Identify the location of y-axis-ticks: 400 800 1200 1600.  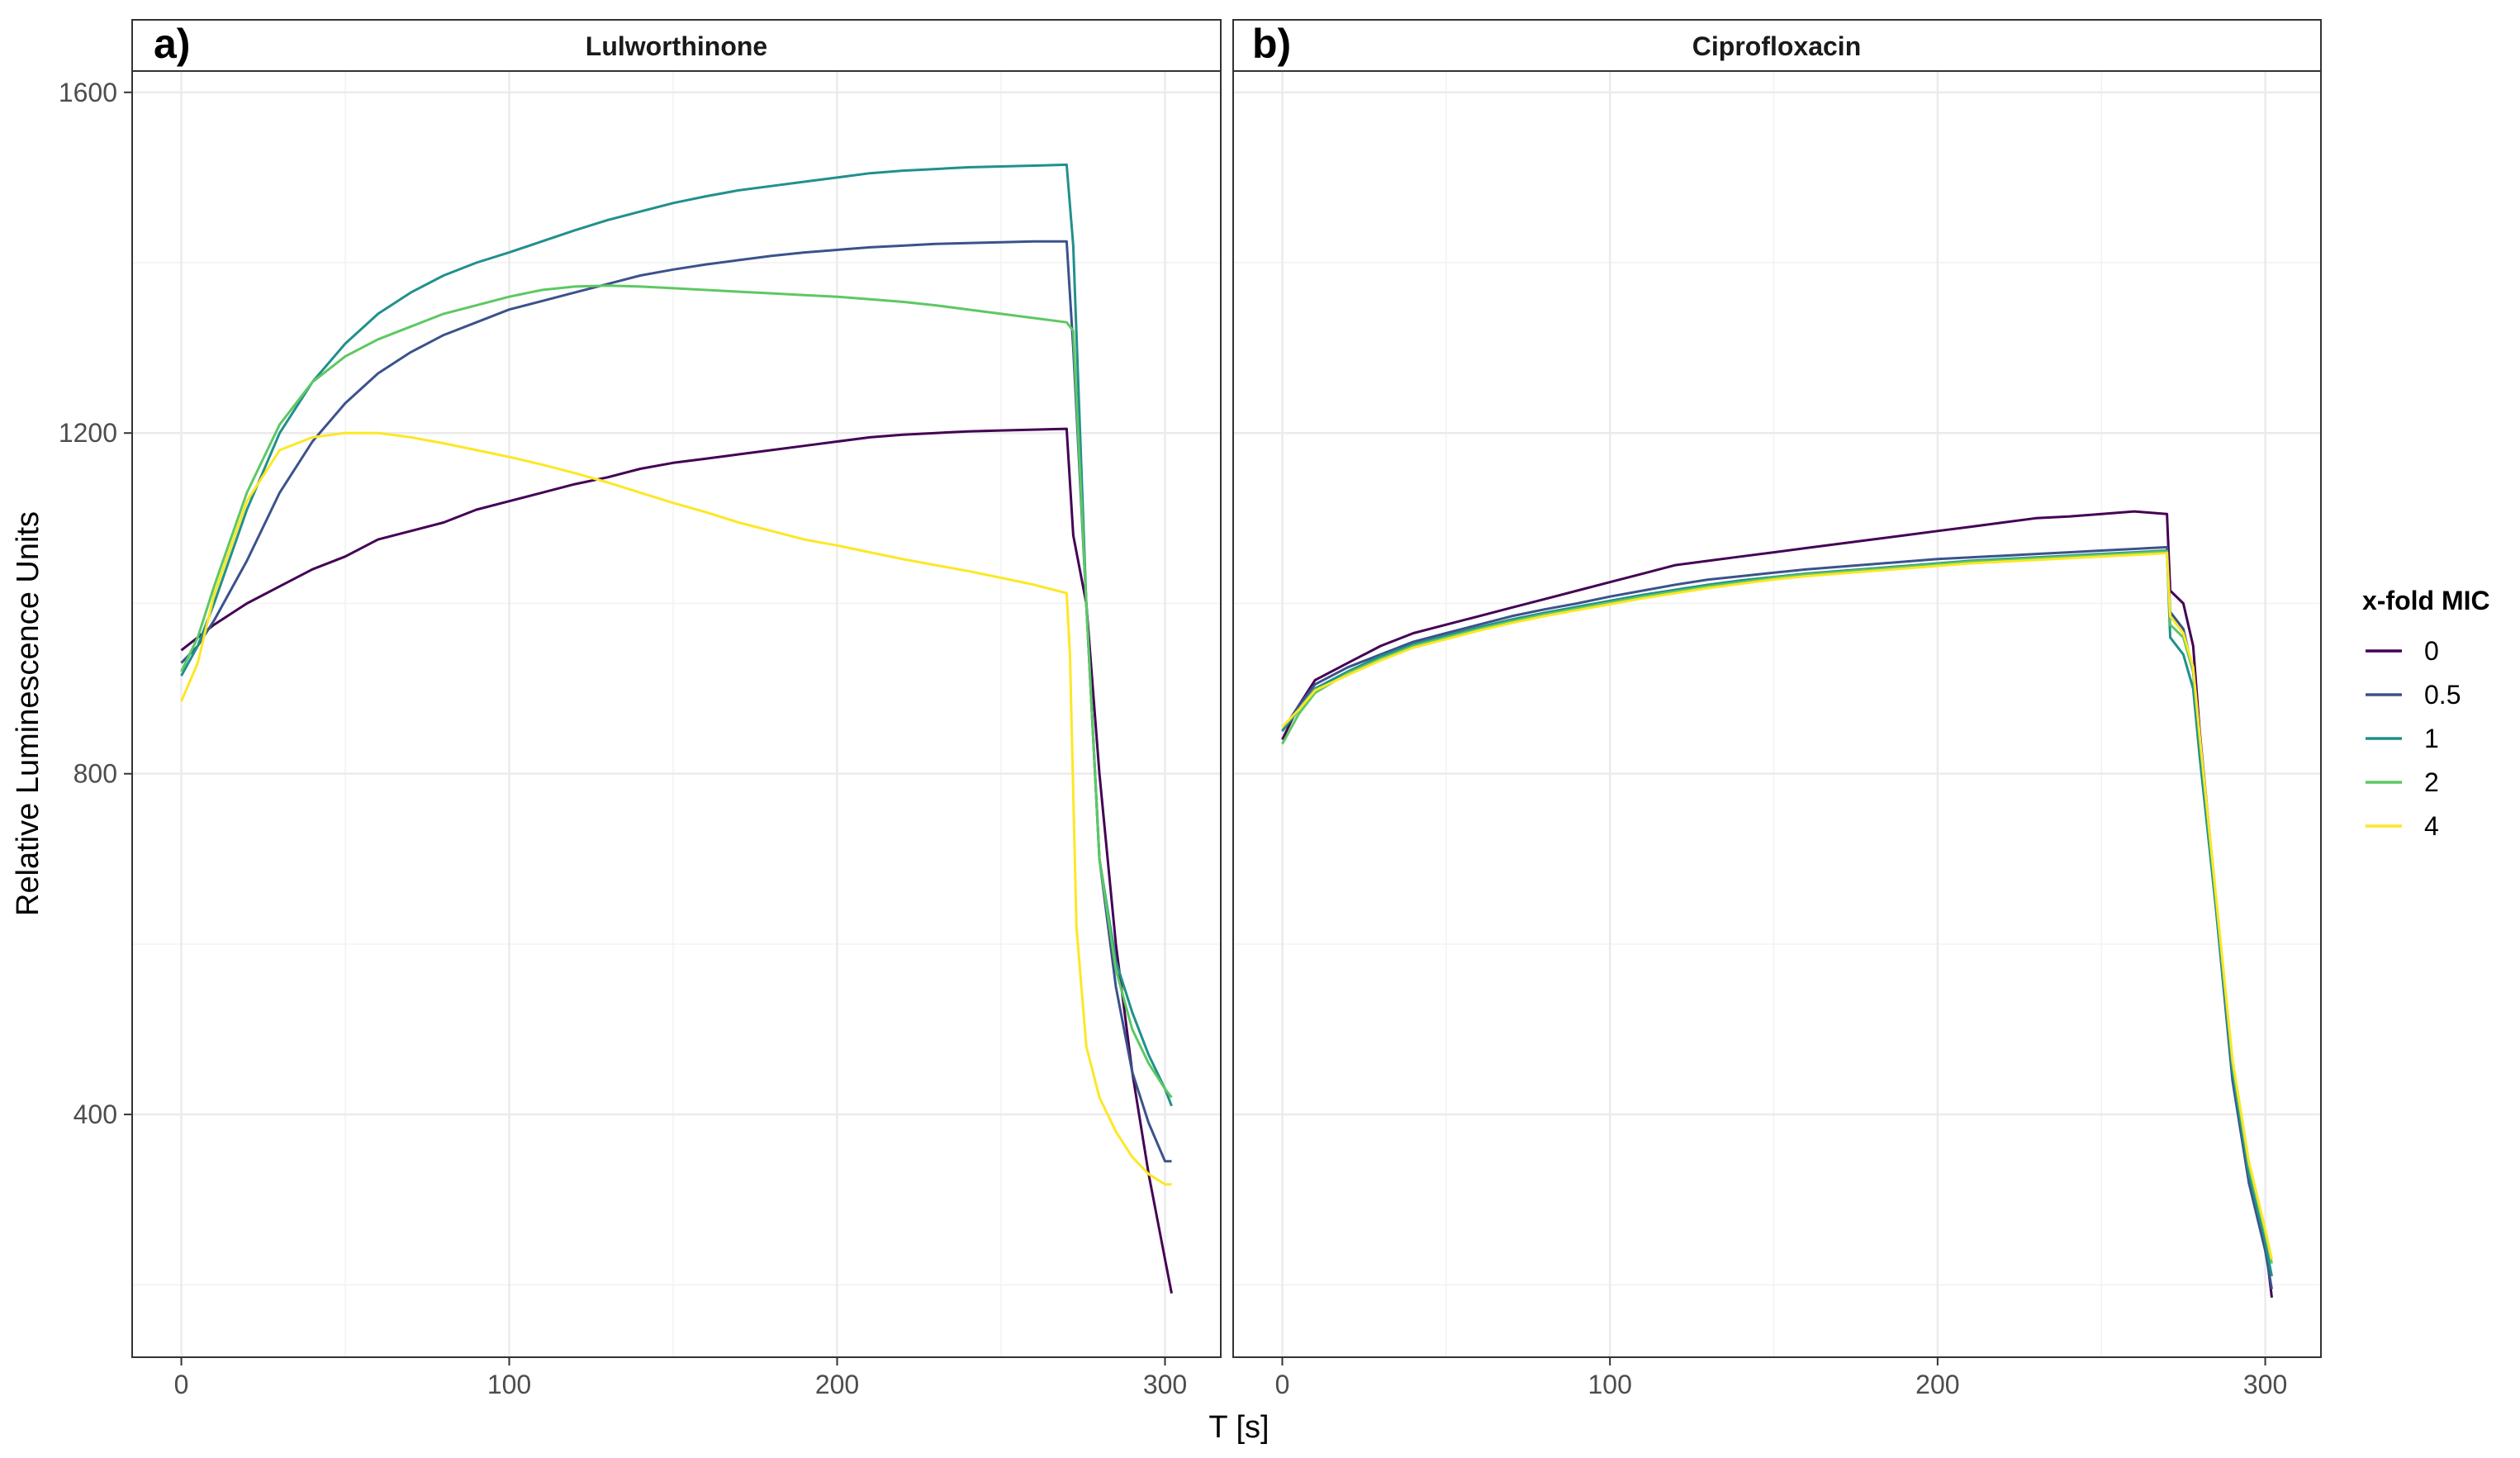
(95, 604).